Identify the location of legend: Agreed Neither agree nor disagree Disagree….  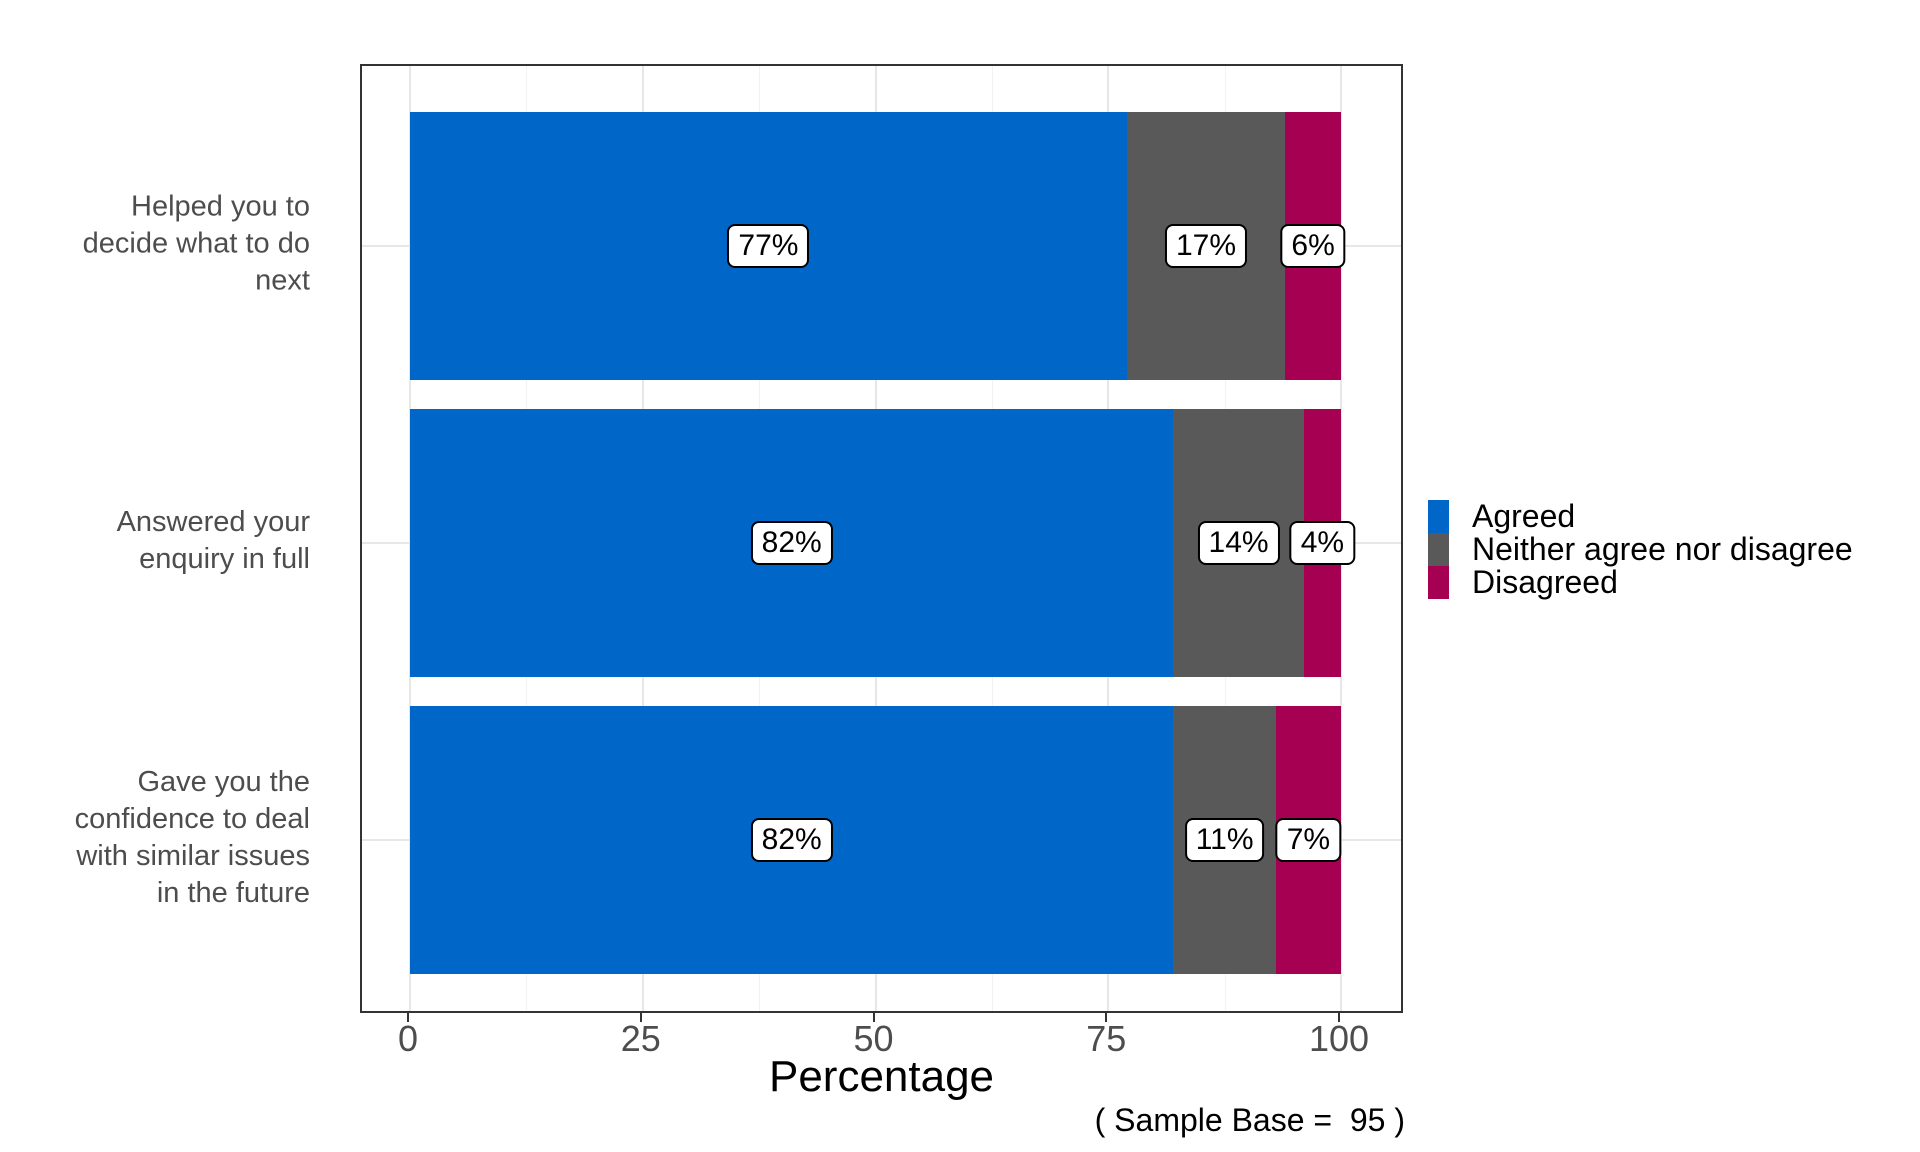
(1640, 549).